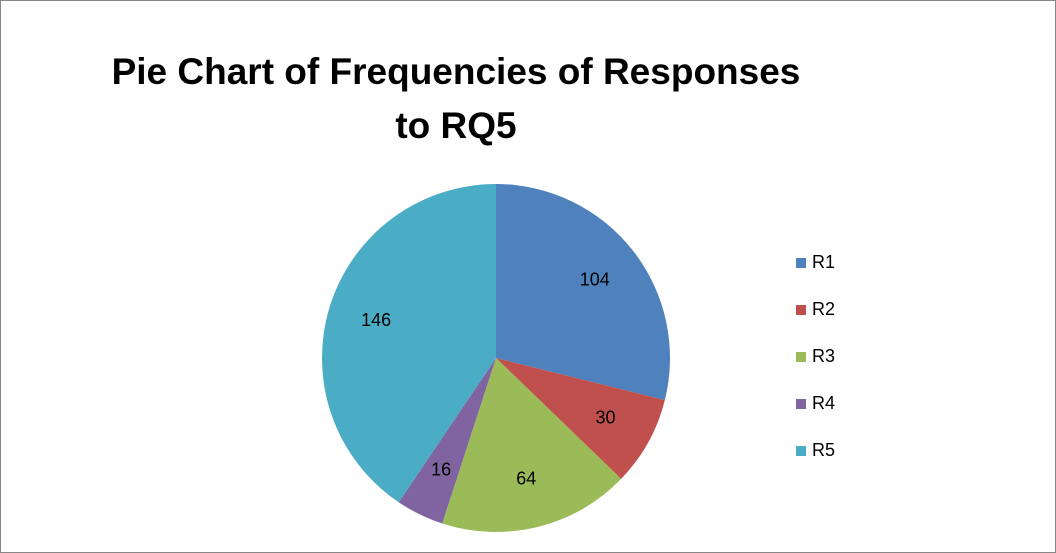 The width and height of the screenshot is (1056, 553). What do you see at coordinates (441, 469) in the screenshot?
I see `data-label: 16` at bounding box center [441, 469].